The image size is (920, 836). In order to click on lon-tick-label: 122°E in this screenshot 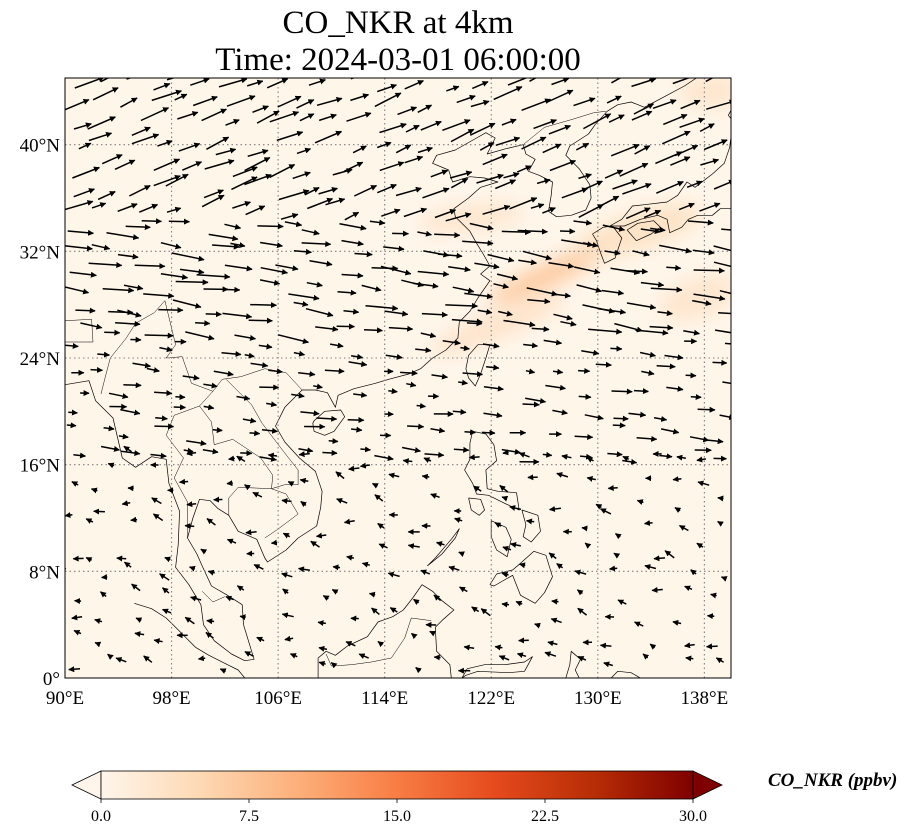, I will do `click(491, 698)`.